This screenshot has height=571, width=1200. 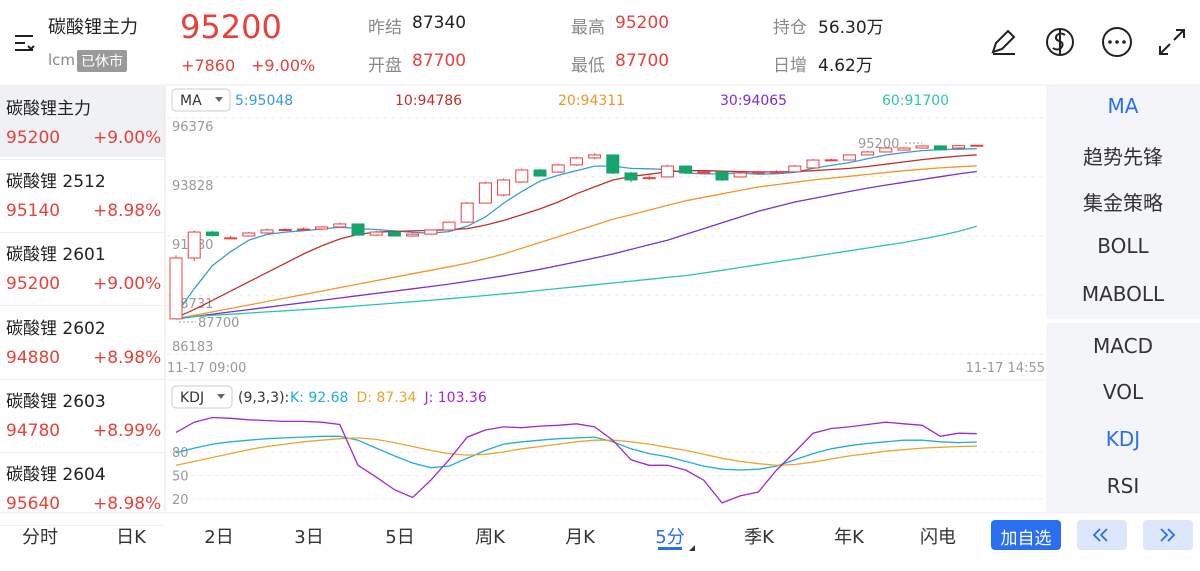 I want to click on x-tick-label: 11-17 14:55, so click(x=1005, y=368).